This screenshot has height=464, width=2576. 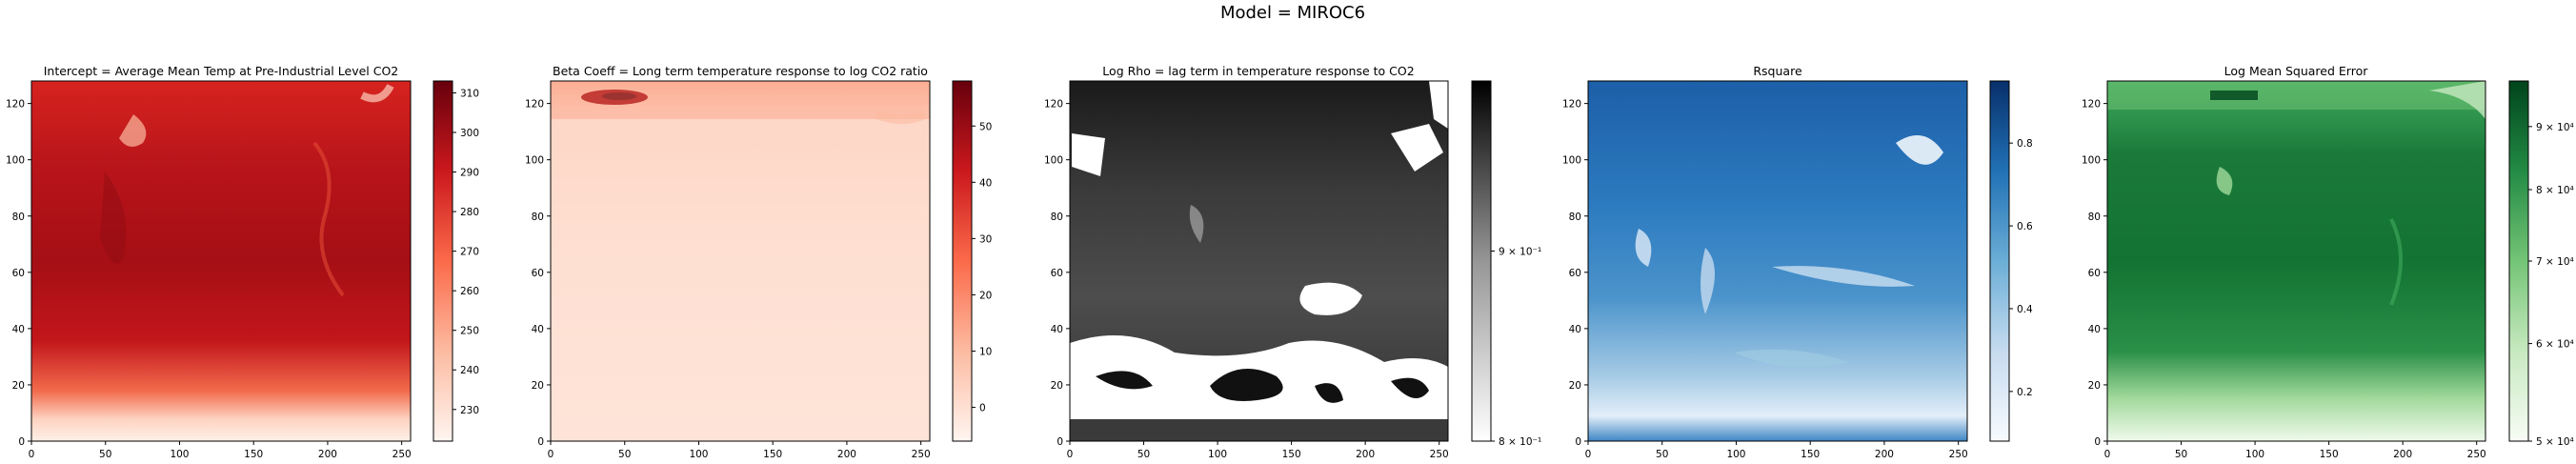 I want to click on colorbar-tick-label: 260, so click(x=470, y=291).